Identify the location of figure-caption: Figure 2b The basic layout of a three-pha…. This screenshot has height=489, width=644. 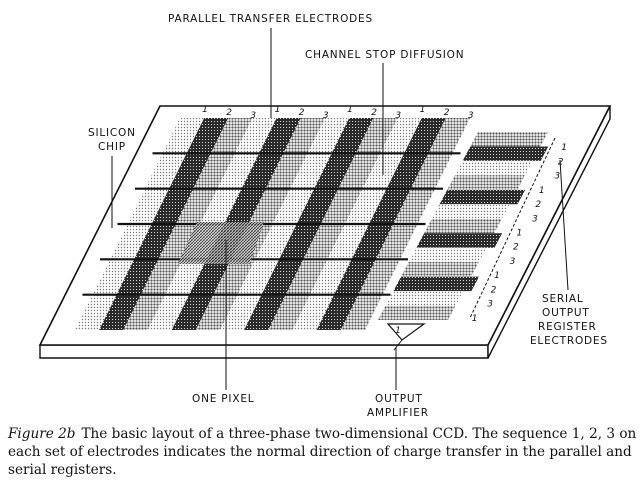
(323, 452).